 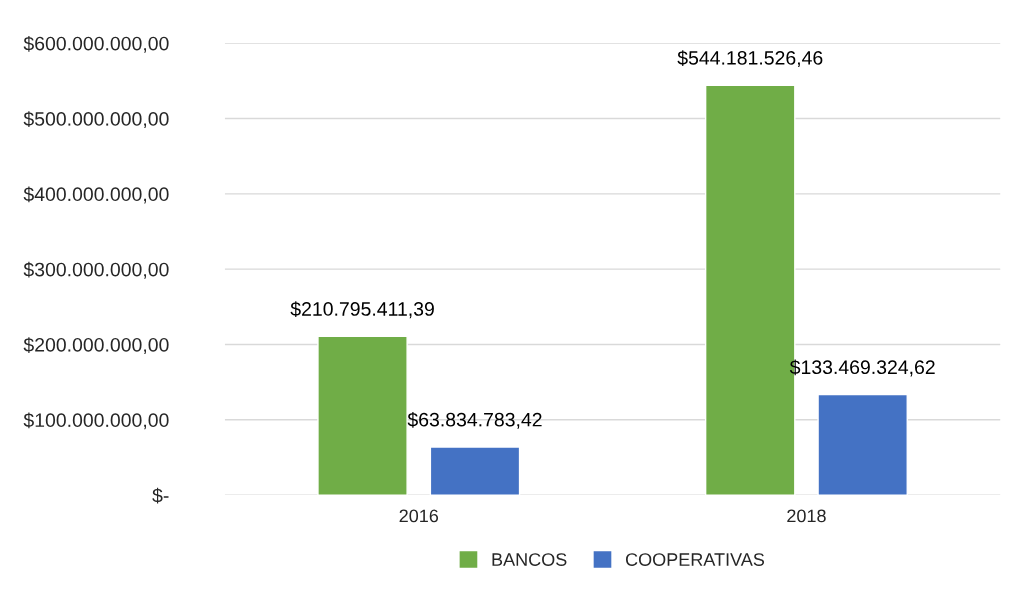 I want to click on legend-label: BANCOS, so click(x=529, y=559).